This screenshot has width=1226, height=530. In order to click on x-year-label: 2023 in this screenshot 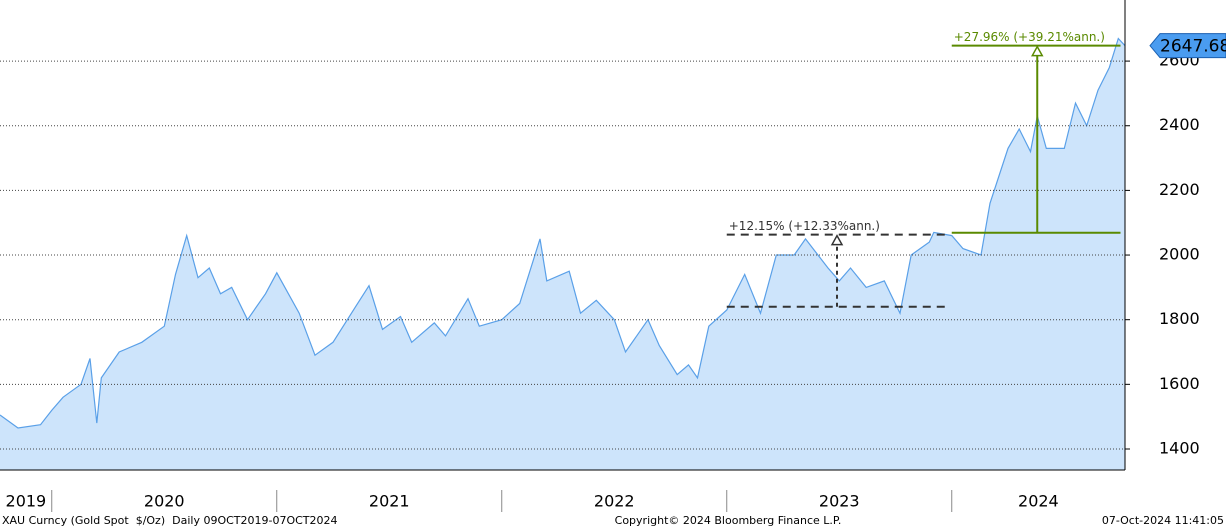, I will do `click(839, 501)`.